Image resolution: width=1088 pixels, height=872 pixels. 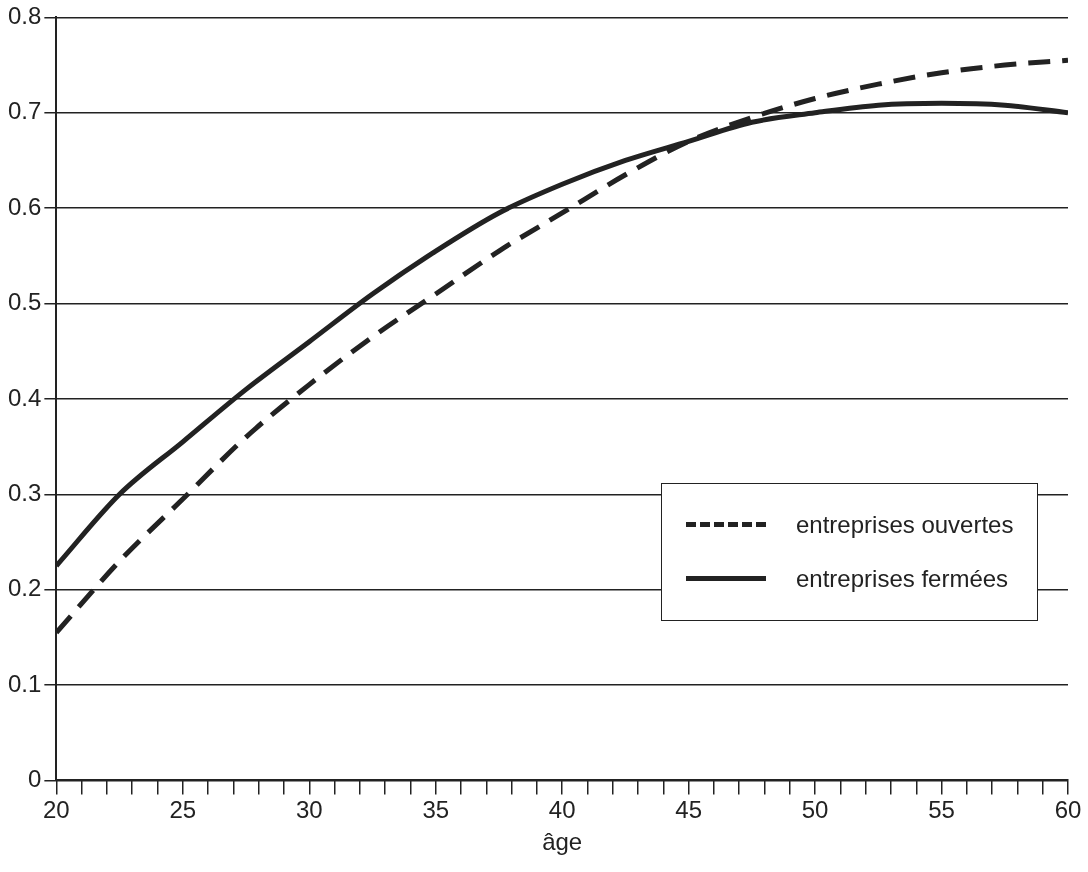 What do you see at coordinates (24, 302) in the screenshot?
I see `y-tick-label: 0.5` at bounding box center [24, 302].